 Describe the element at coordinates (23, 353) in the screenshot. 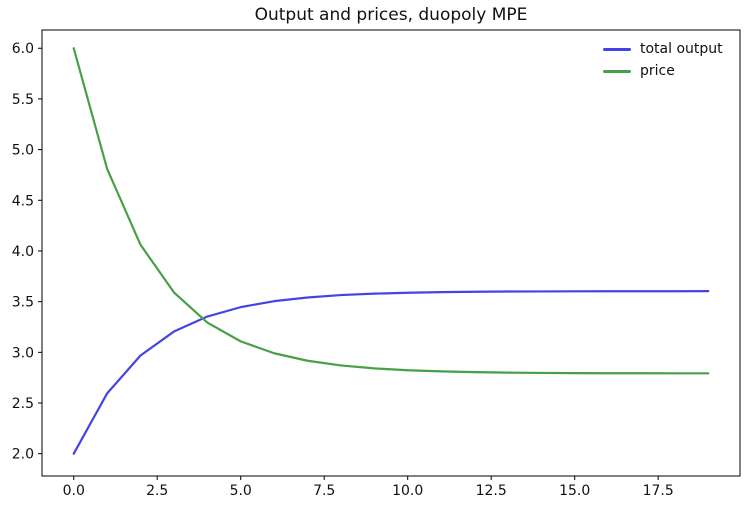

I see `y-tick-label: 3.0` at that location.